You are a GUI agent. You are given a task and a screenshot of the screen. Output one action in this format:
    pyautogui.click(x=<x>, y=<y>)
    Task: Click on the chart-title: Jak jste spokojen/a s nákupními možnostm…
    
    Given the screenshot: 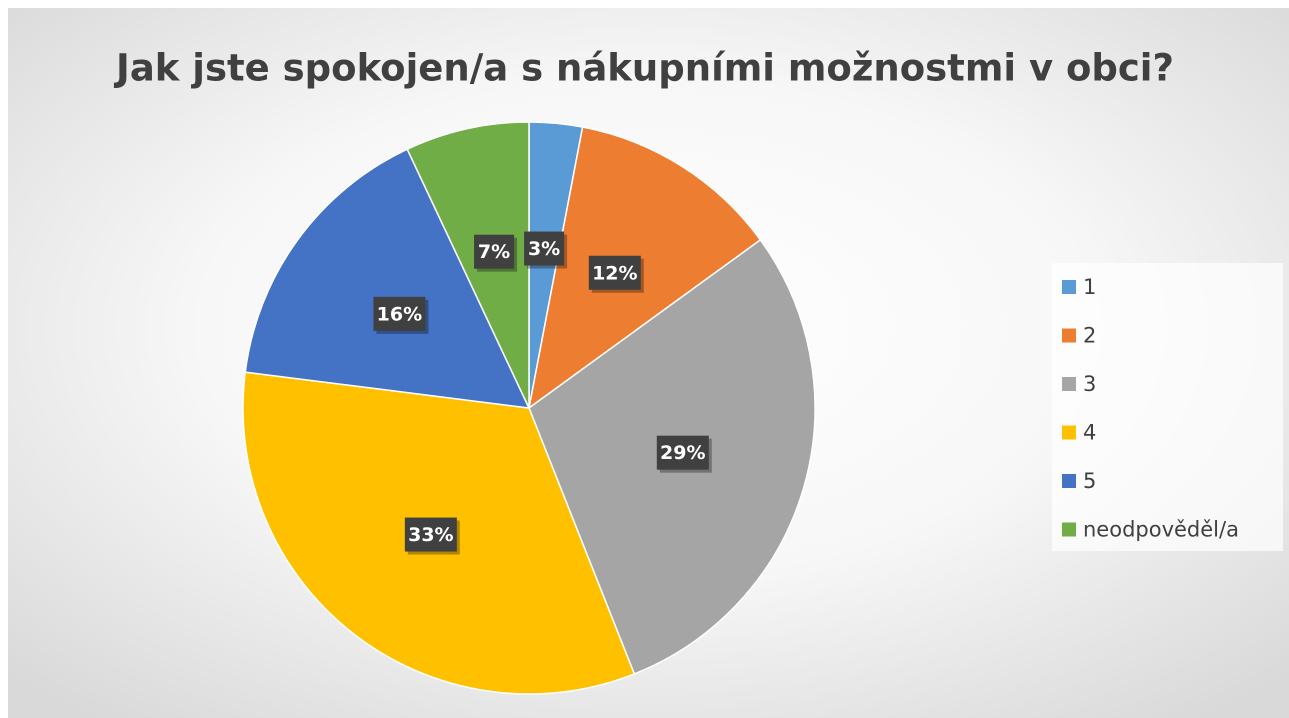 What is the action you would take?
    pyautogui.click(x=643, y=68)
    